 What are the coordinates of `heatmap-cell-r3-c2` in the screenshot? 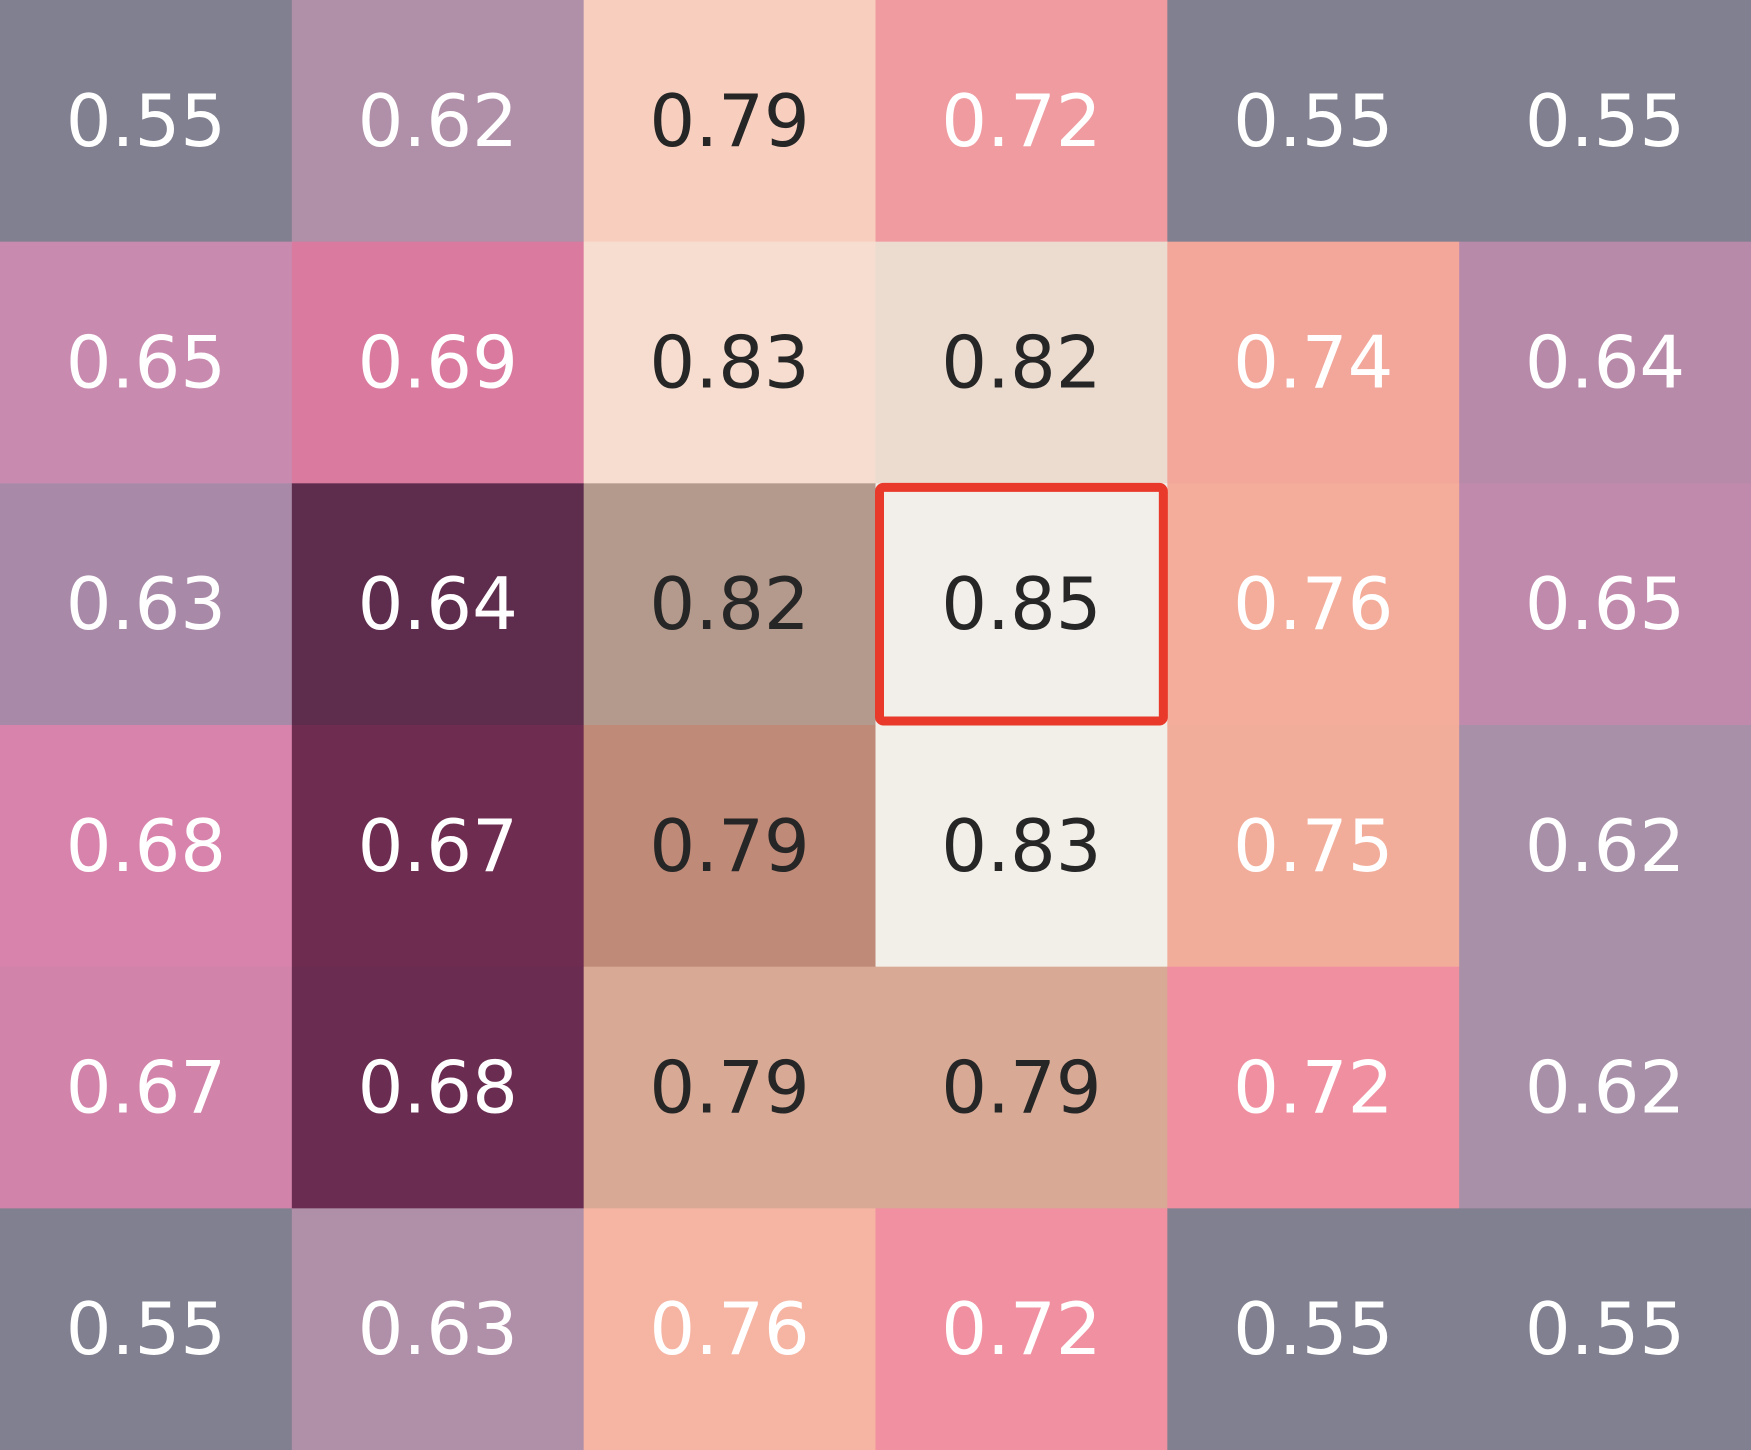 It's located at (729, 846).